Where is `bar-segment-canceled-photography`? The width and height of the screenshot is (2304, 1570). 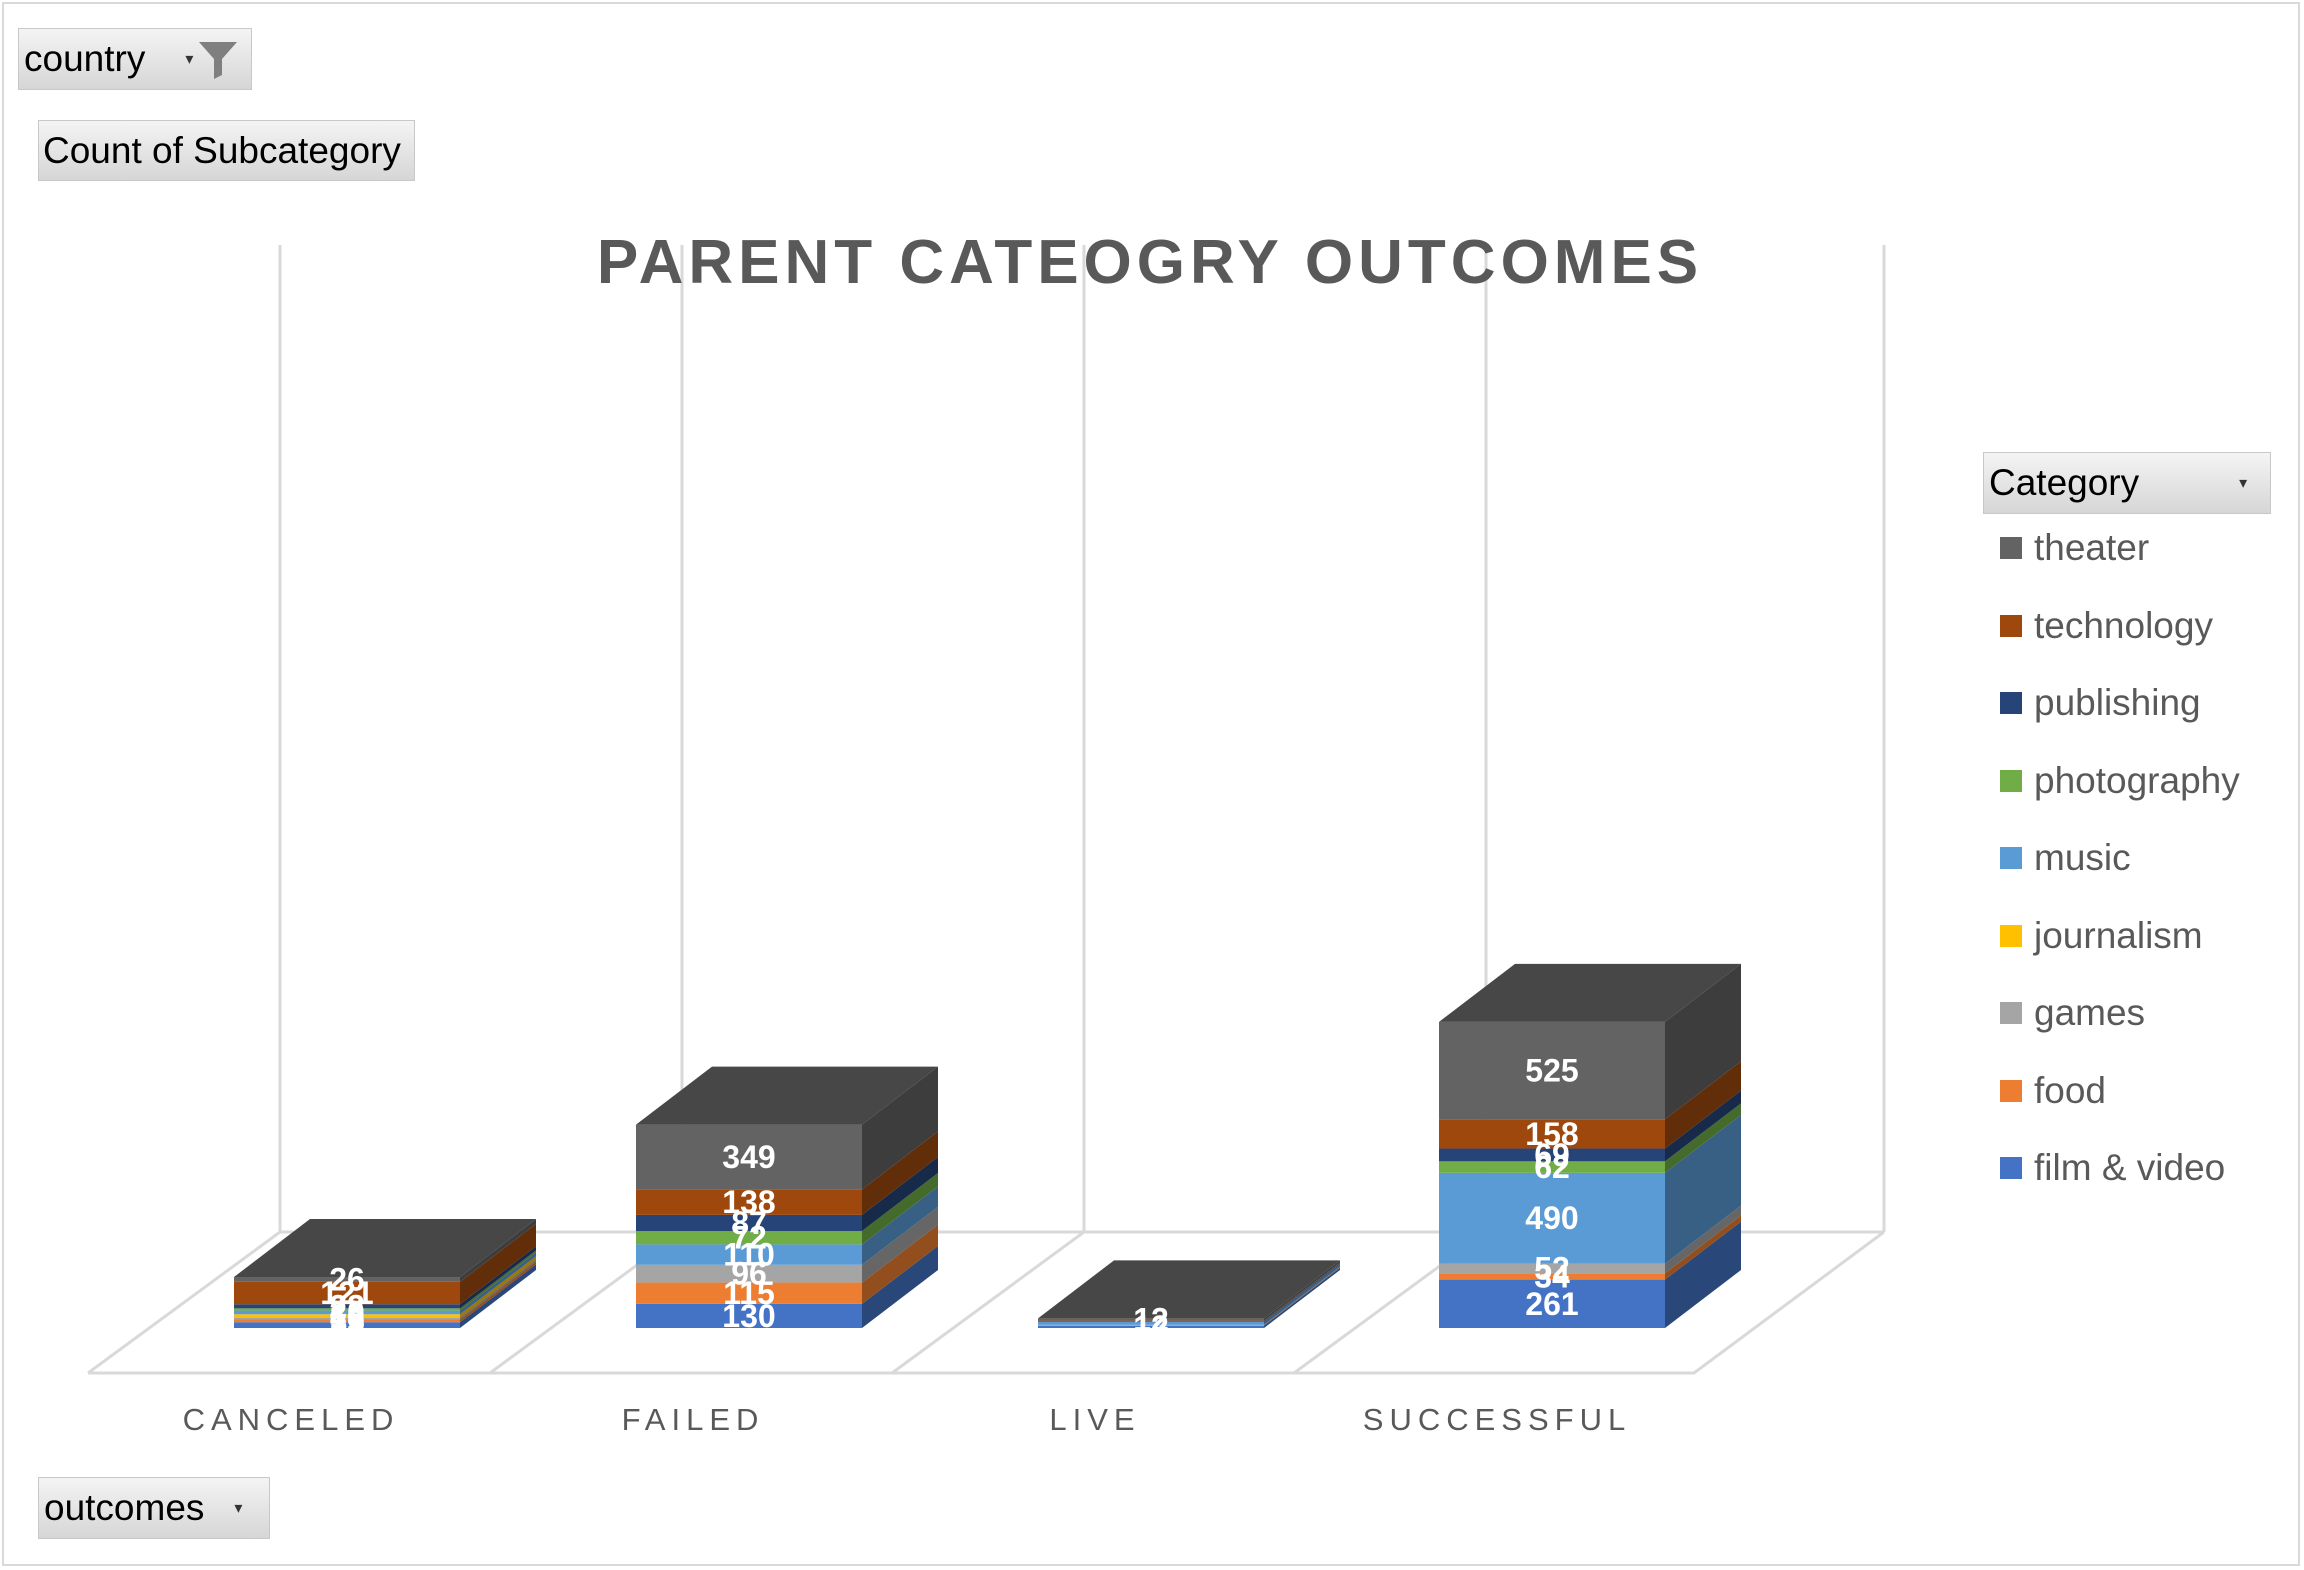 bar-segment-canceled-photography is located at coordinates (385, 1280).